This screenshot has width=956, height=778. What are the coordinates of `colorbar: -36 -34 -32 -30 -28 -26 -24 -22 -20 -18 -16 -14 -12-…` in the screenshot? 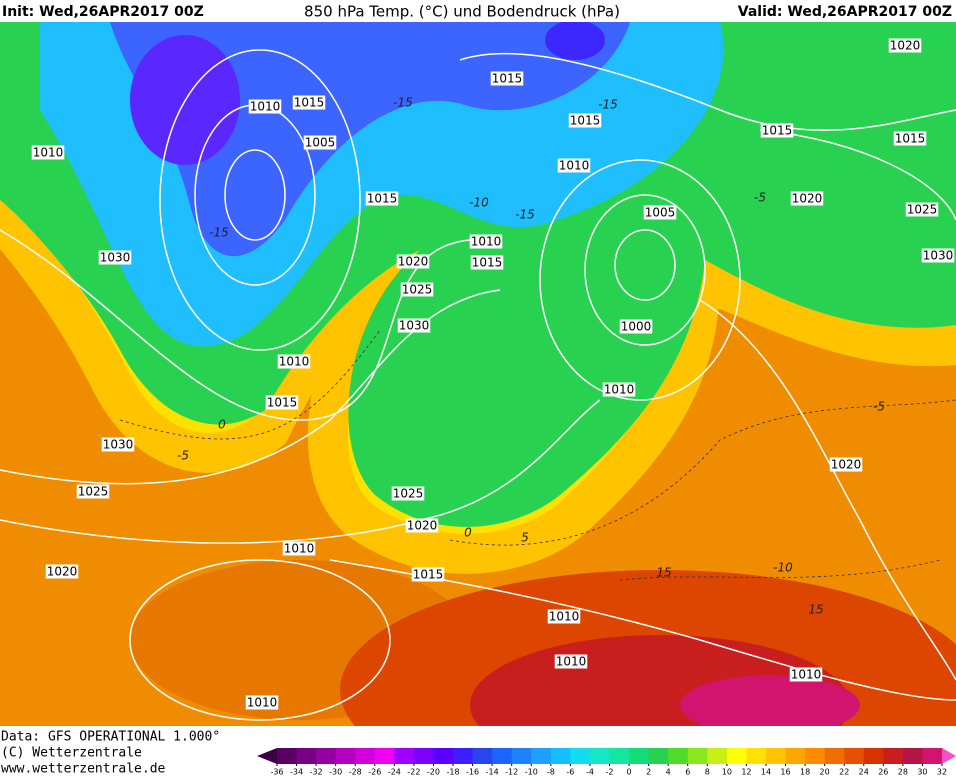 It's located at (606, 762).